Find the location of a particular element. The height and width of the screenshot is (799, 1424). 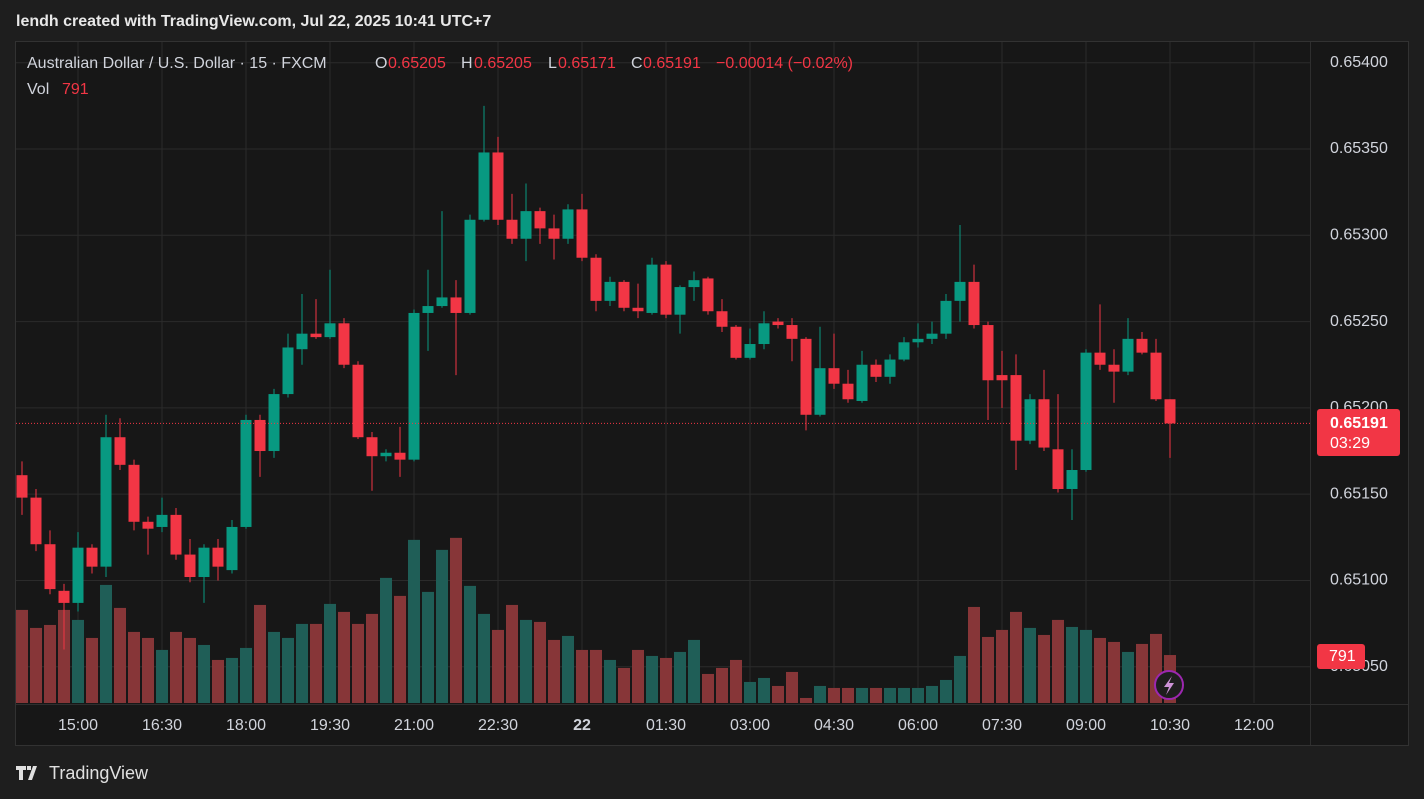

volume-tag-value: 791 is located at coordinates (1342, 656).